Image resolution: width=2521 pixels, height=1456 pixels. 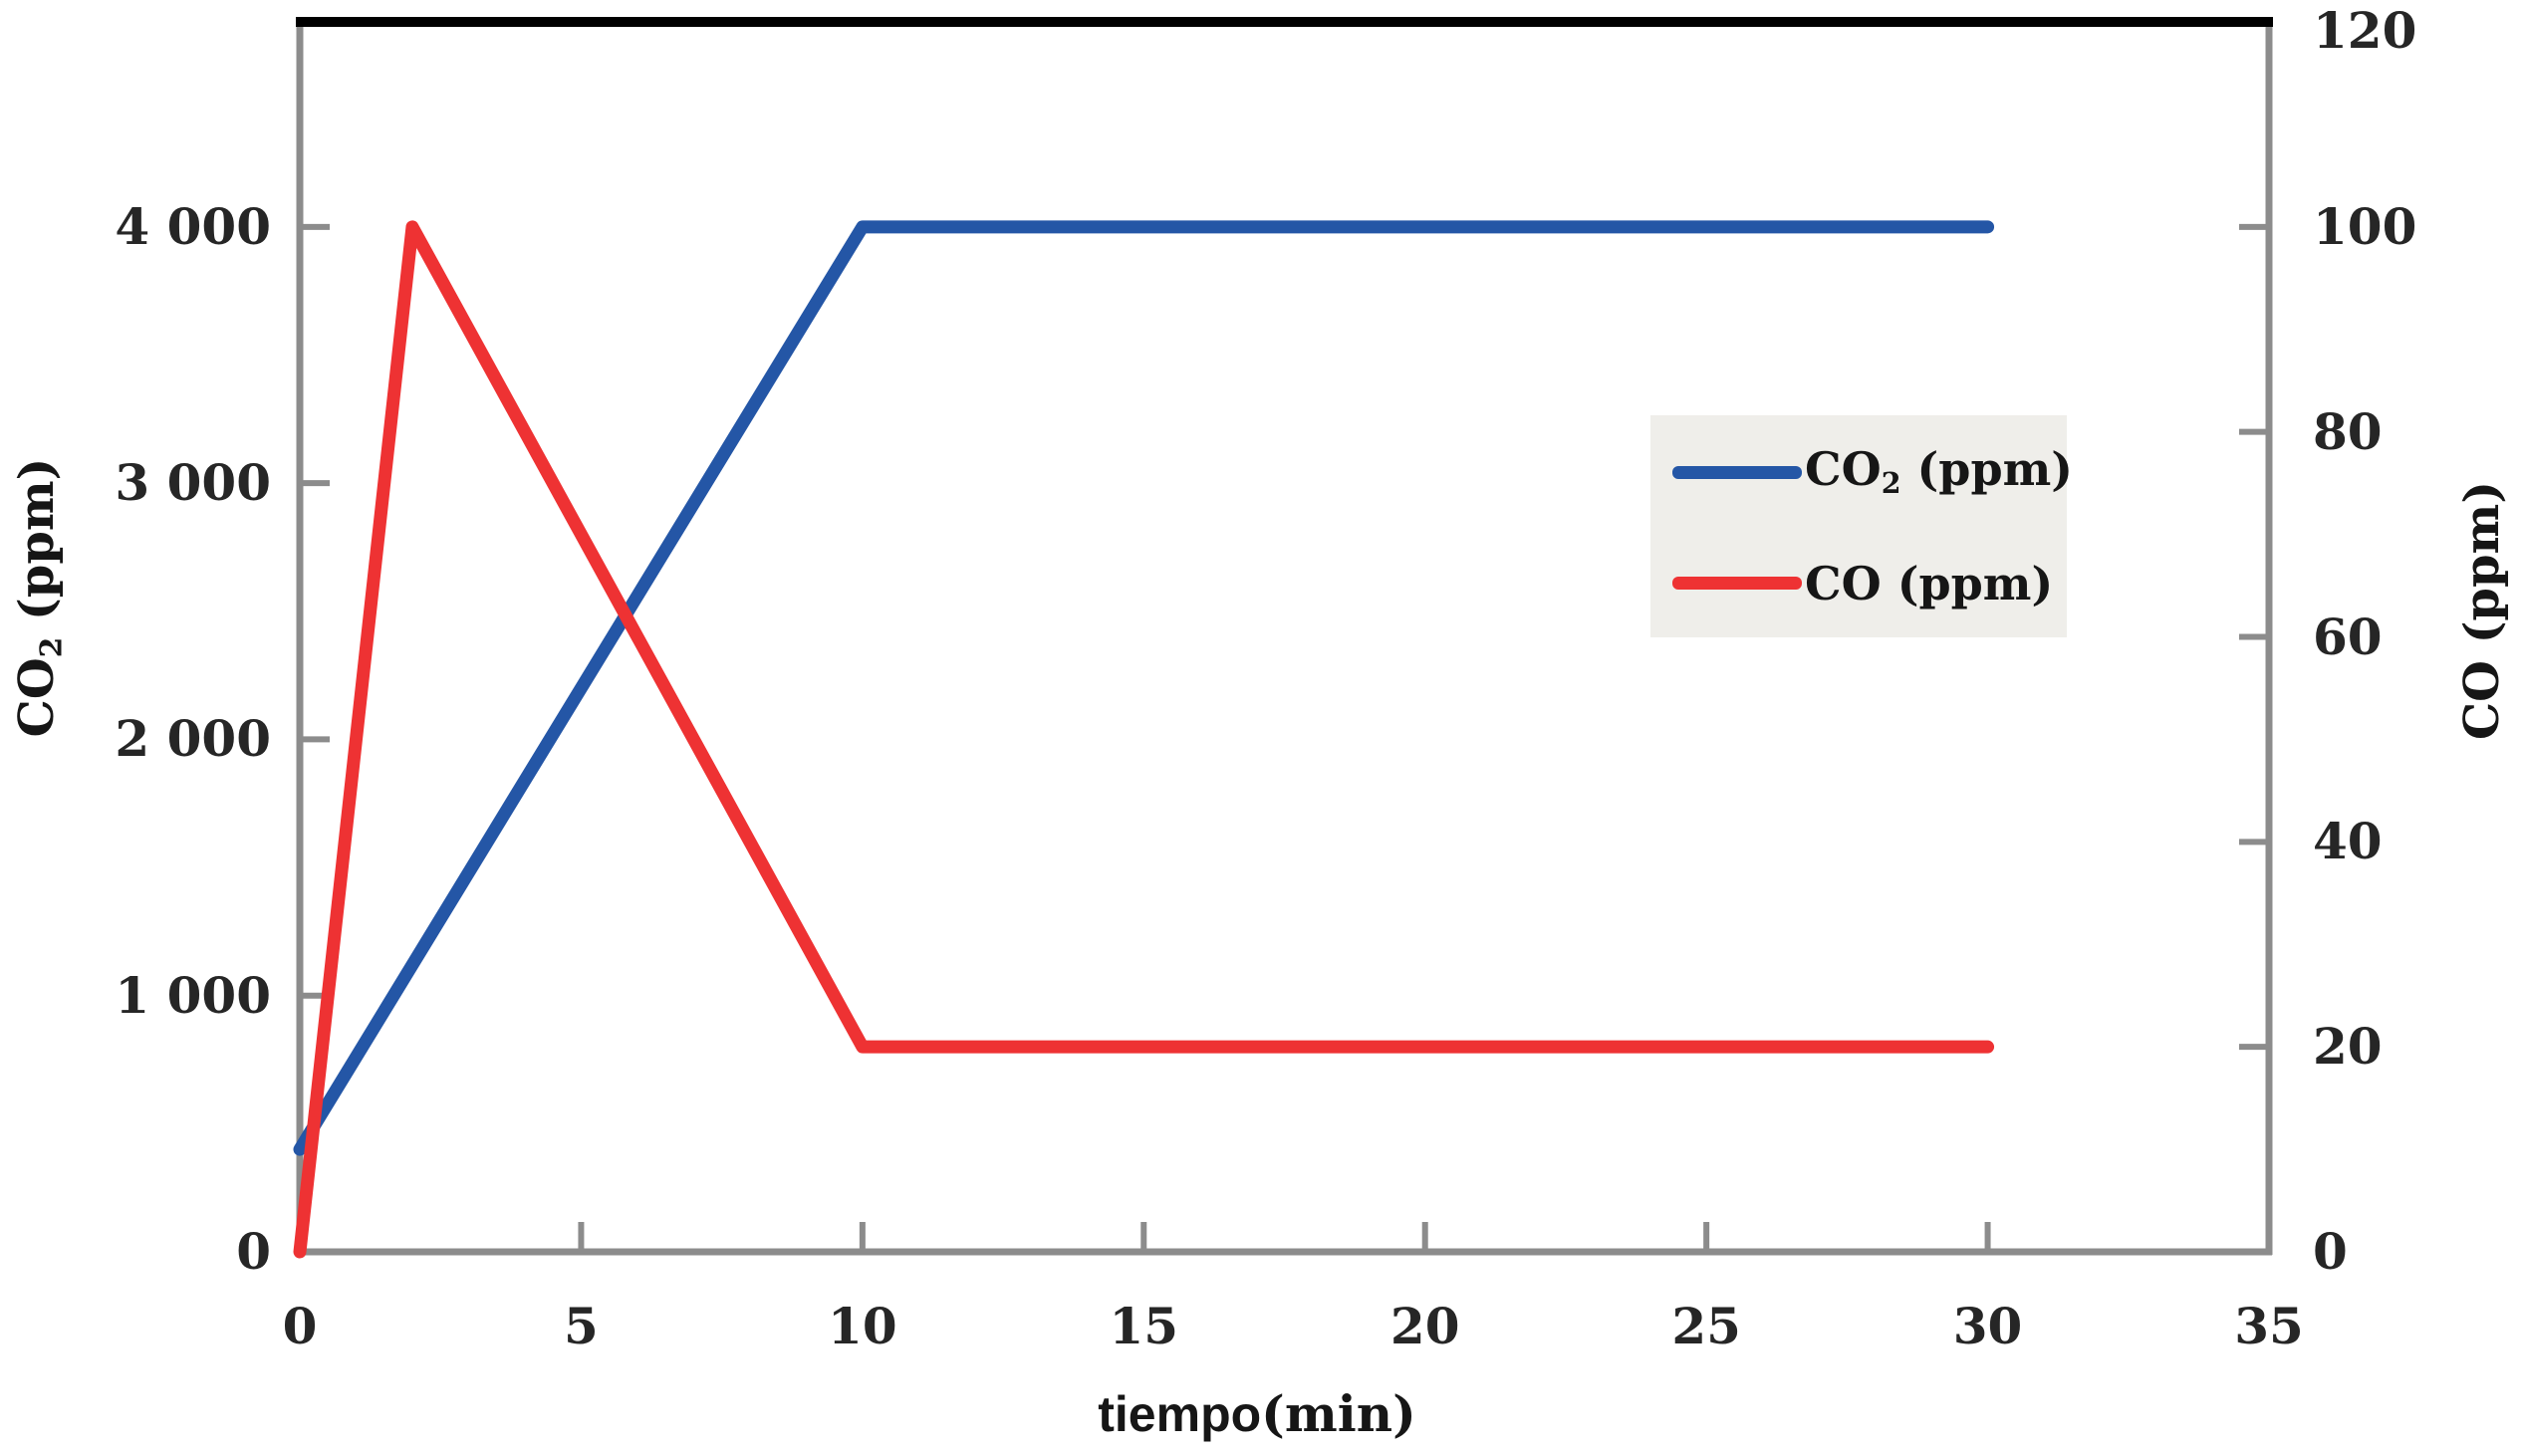 What do you see at coordinates (2348, 431) in the screenshot?
I see `right-axis-tick-label: 80` at bounding box center [2348, 431].